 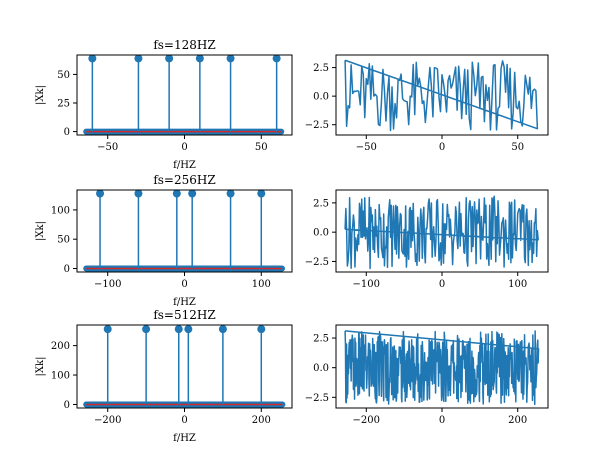 What do you see at coordinates (60, 346) in the screenshot?
I see `y-tick-label: 200` at bounding box center [60, 346].